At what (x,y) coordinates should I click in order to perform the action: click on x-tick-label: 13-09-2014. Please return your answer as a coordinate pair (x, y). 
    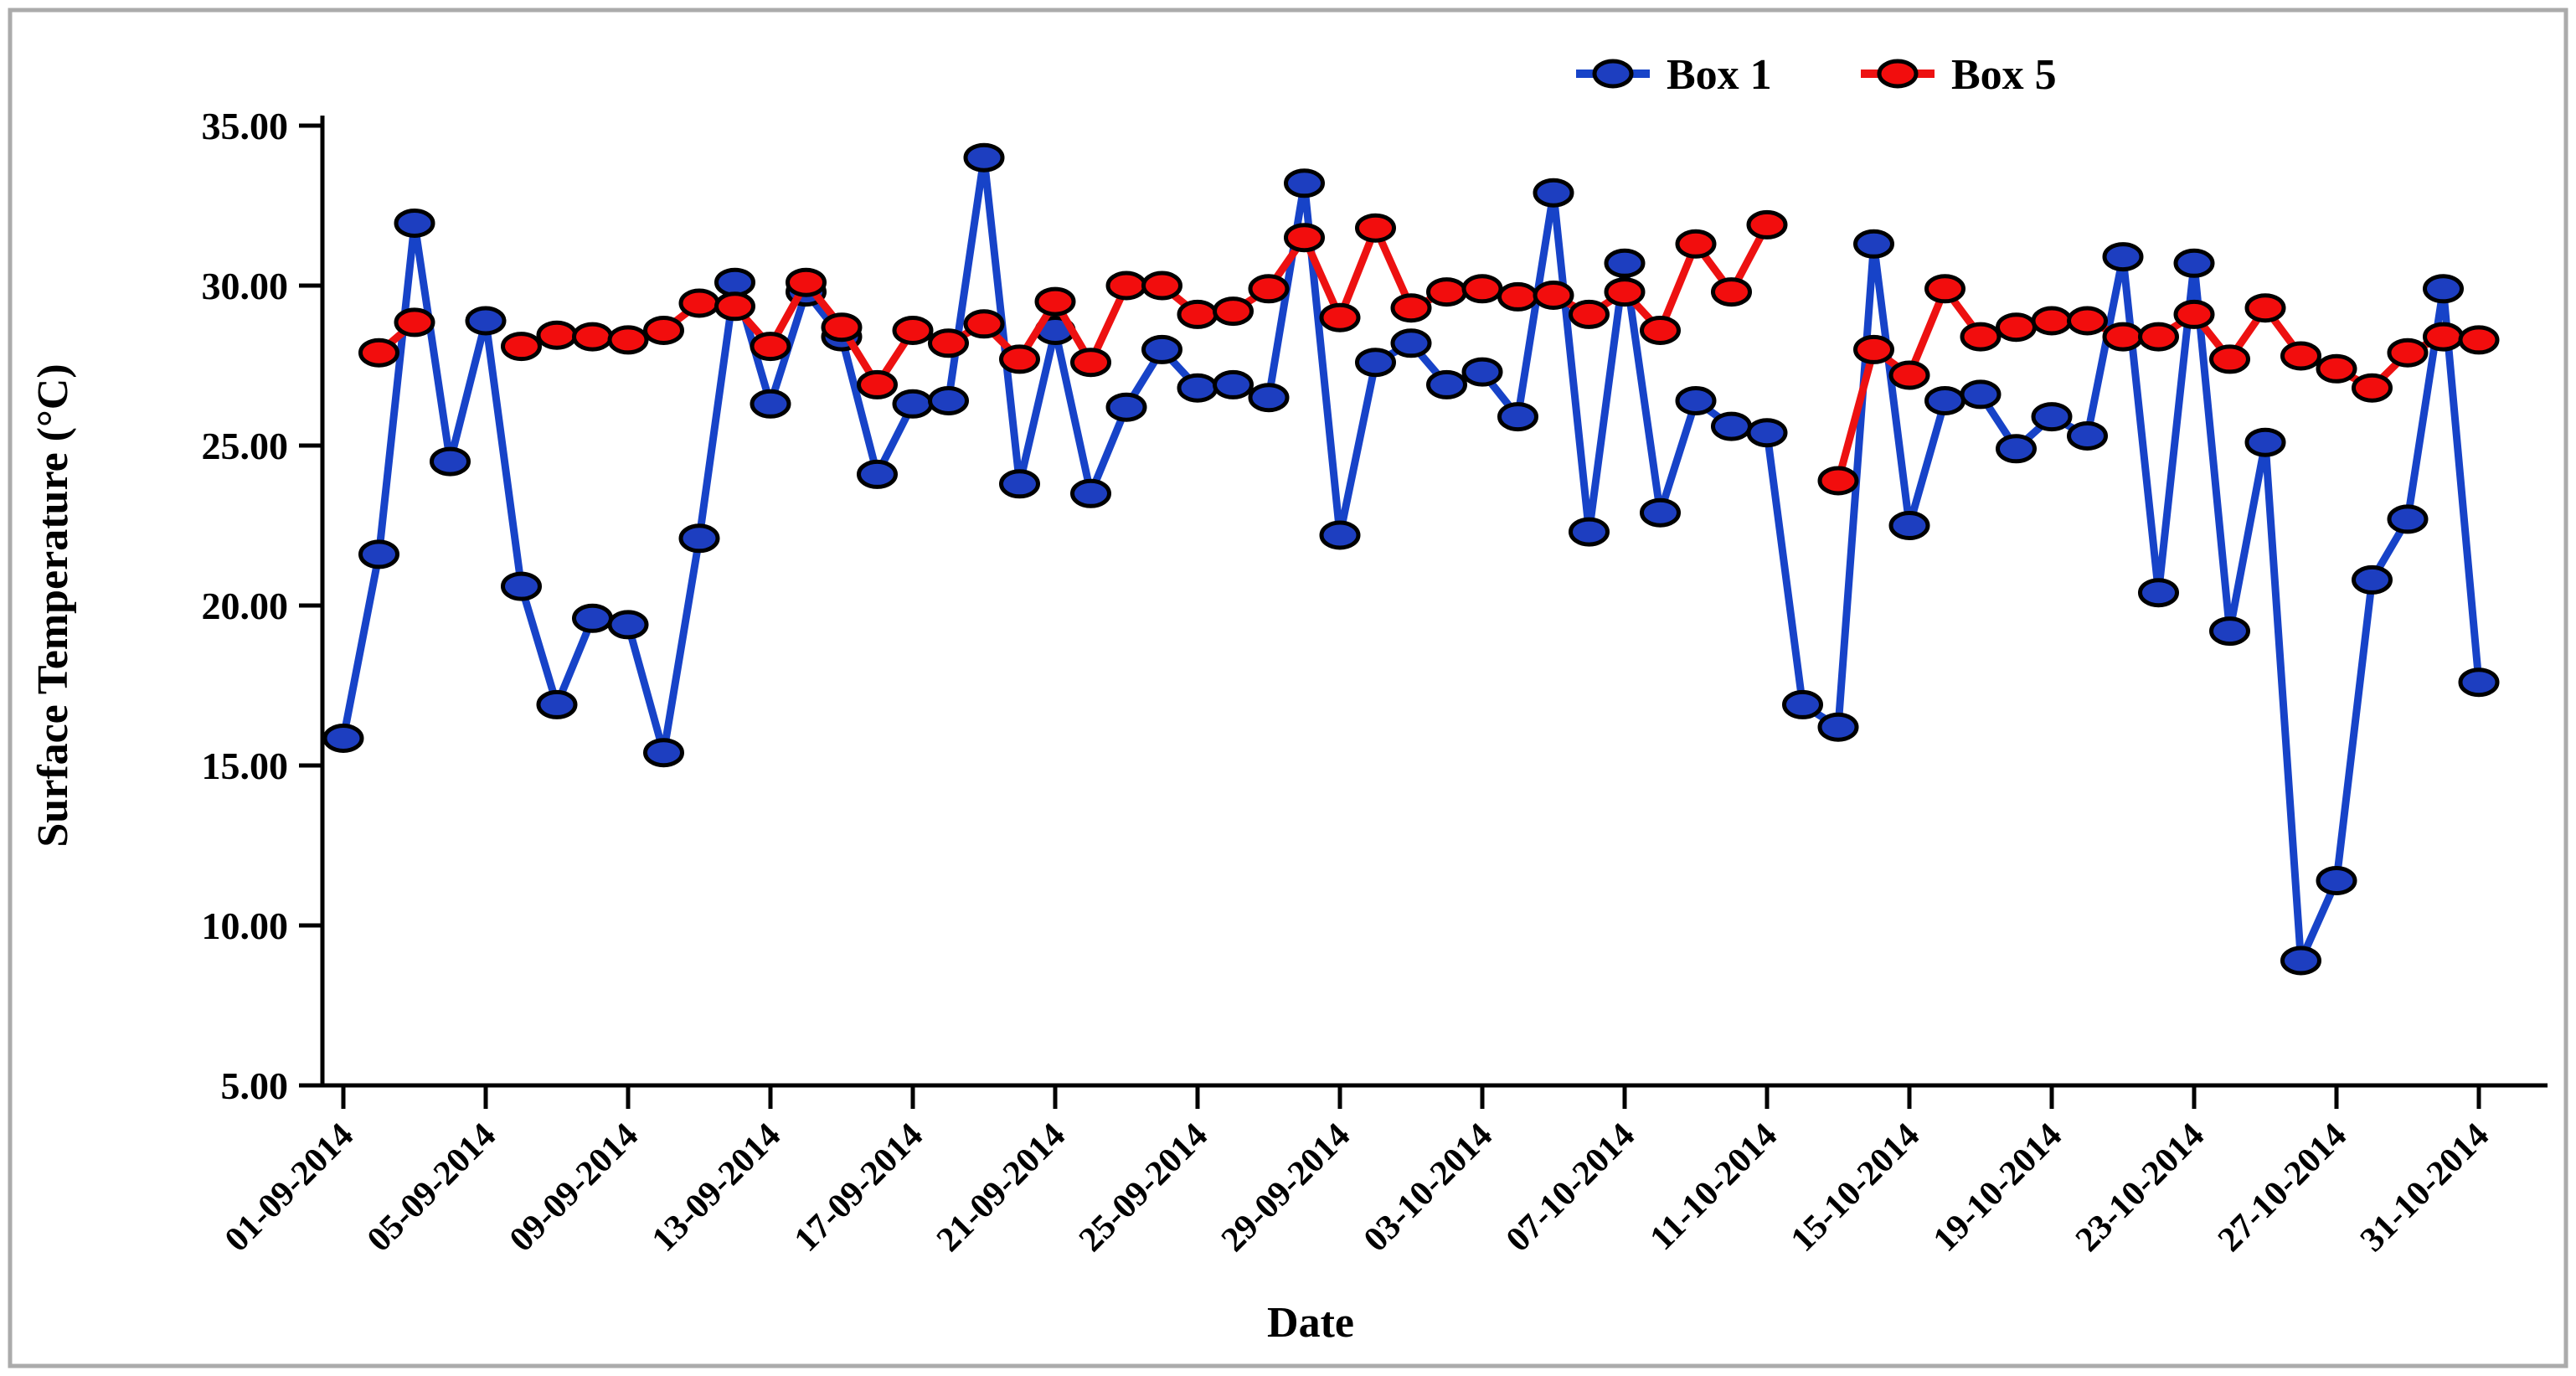
    Looking at the image, I should click on (716, 1188).